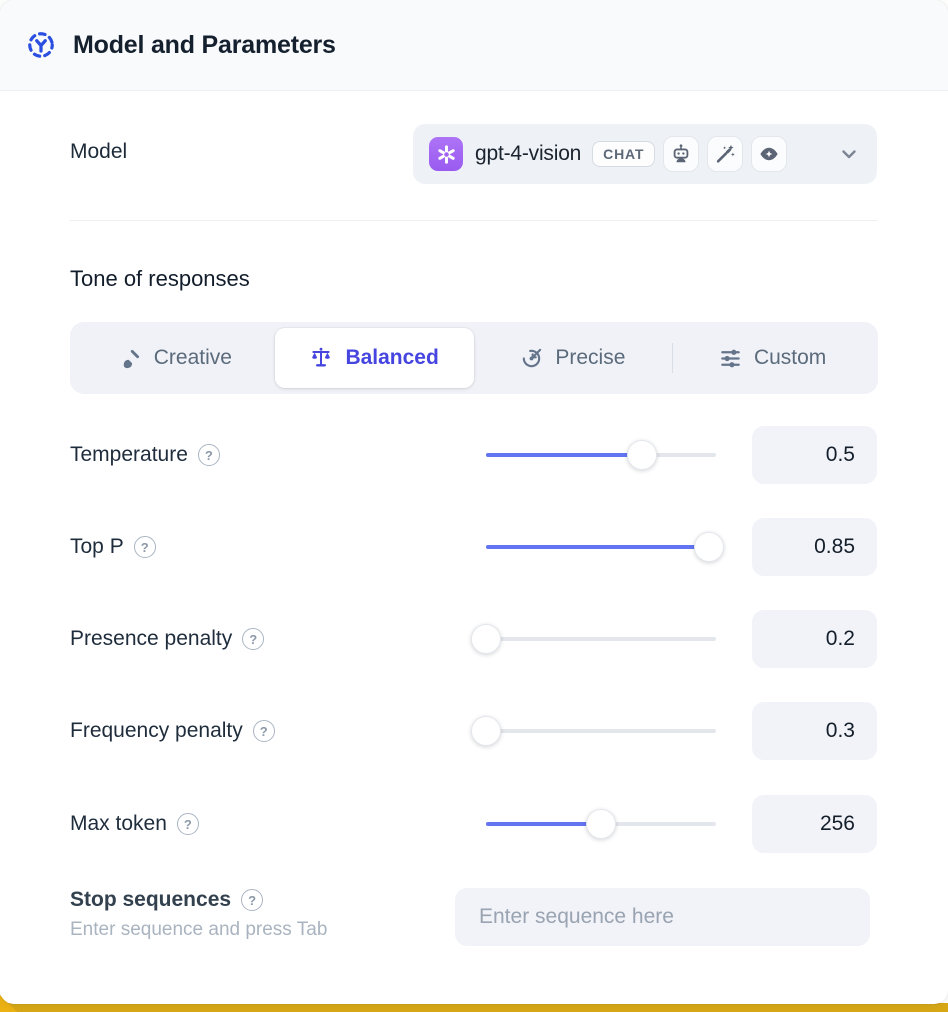  I want to click on parameter-row-presence-penalty: Presence penalty ? 0.2, so click(474, 639).